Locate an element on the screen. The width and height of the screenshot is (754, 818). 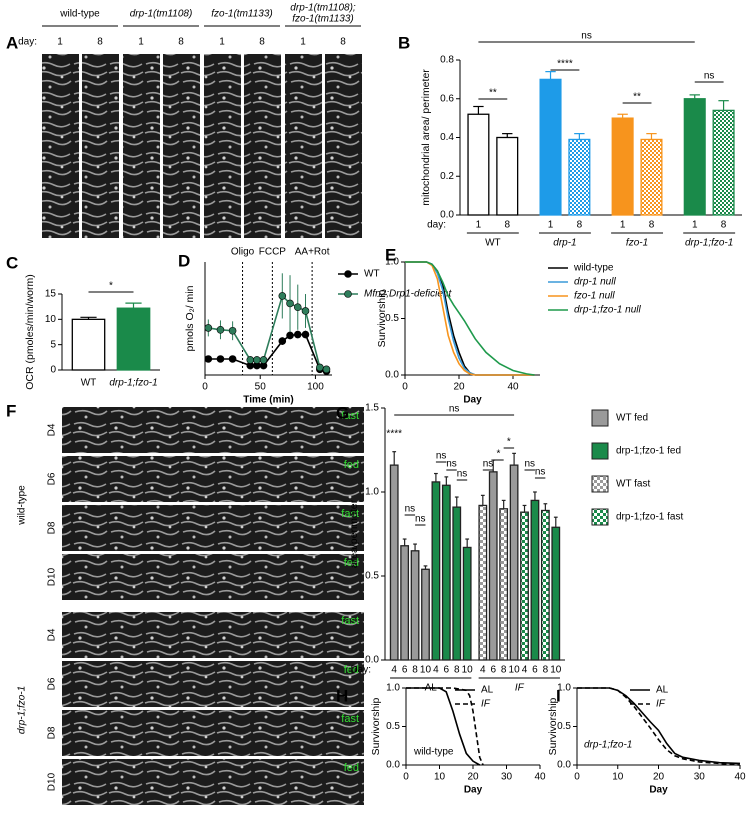
significance-label: ** is located at coordinates (493, 93).